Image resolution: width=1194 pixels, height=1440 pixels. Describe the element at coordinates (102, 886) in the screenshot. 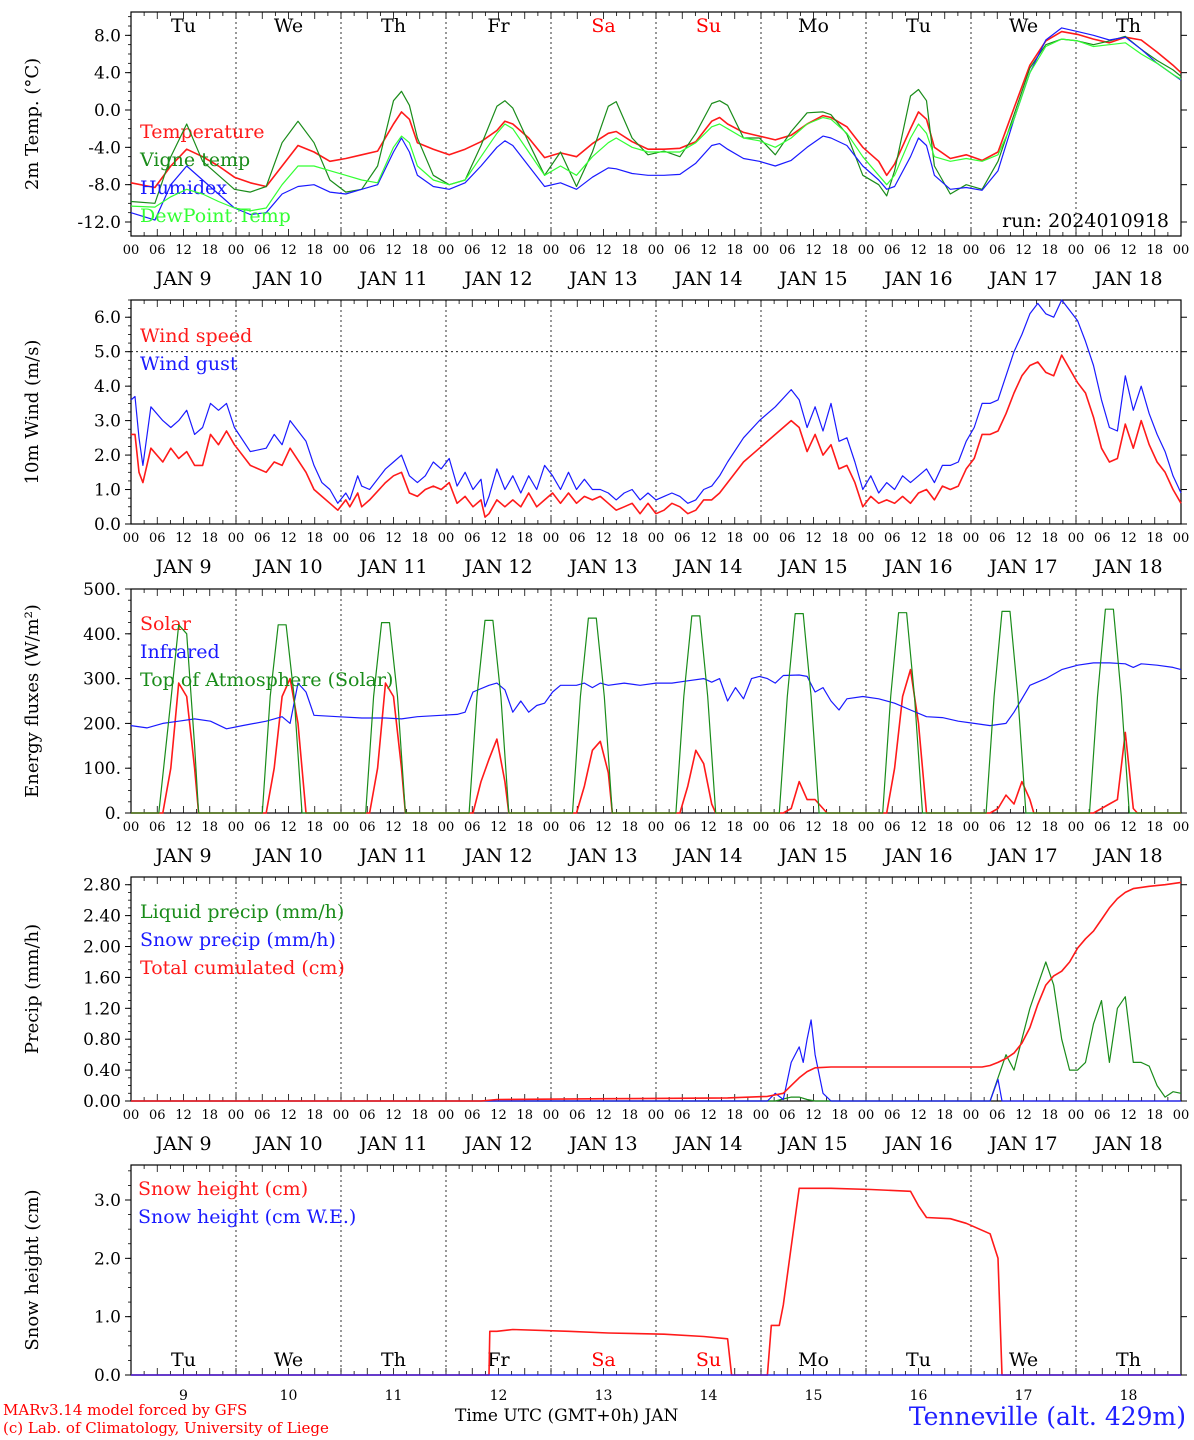

I see `y-tick-label: 2.80` at that location.